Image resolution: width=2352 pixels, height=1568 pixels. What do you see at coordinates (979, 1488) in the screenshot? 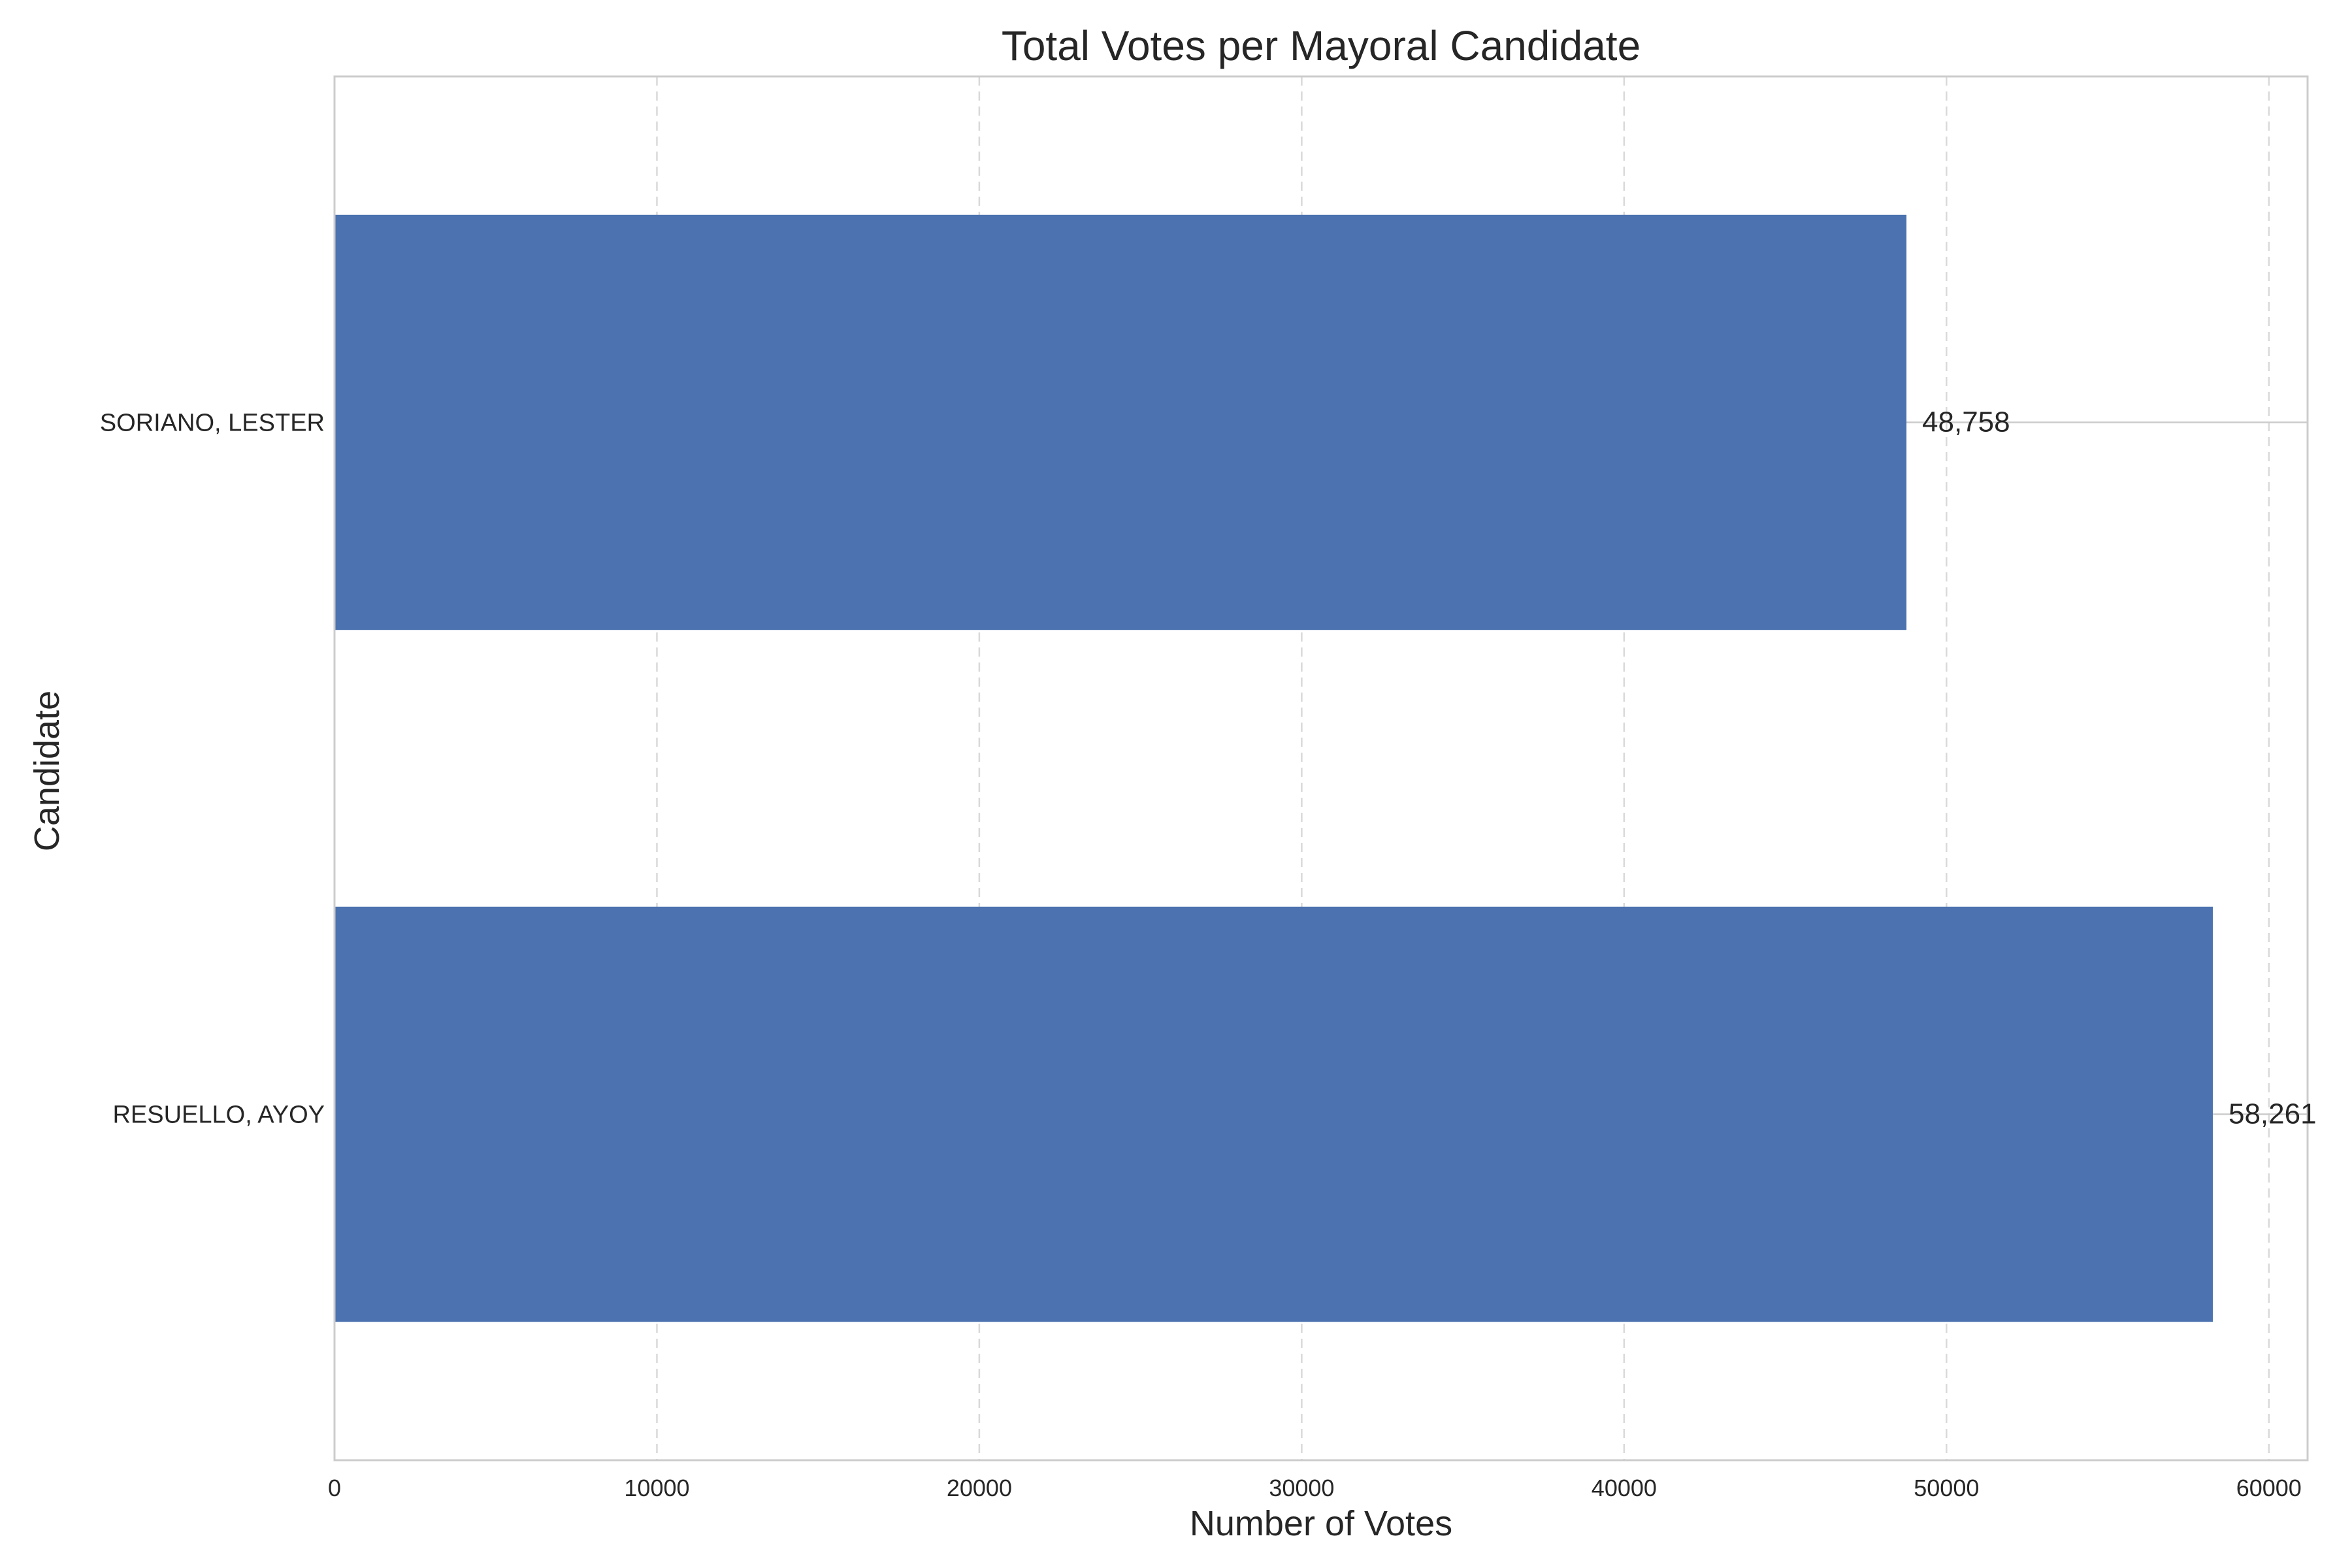
I see `x-tick-label: 20000` at bounding box center [979, 1488].